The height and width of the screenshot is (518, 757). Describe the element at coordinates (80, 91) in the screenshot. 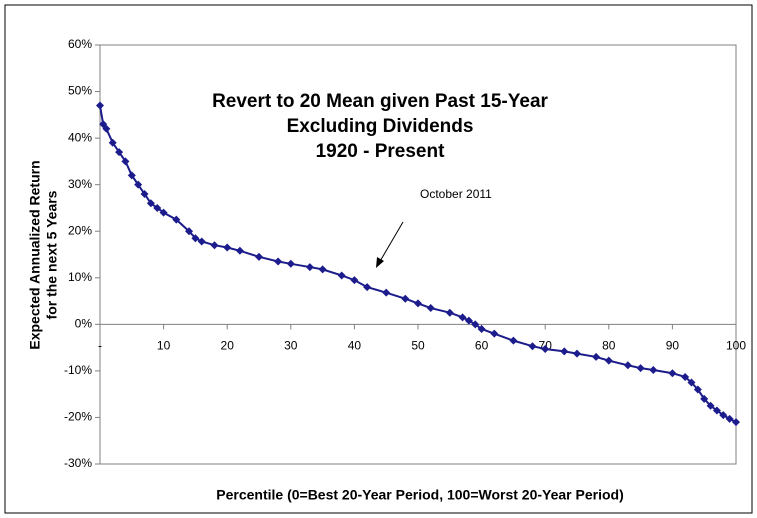

I see `y-tick-label: 50%` at that location.